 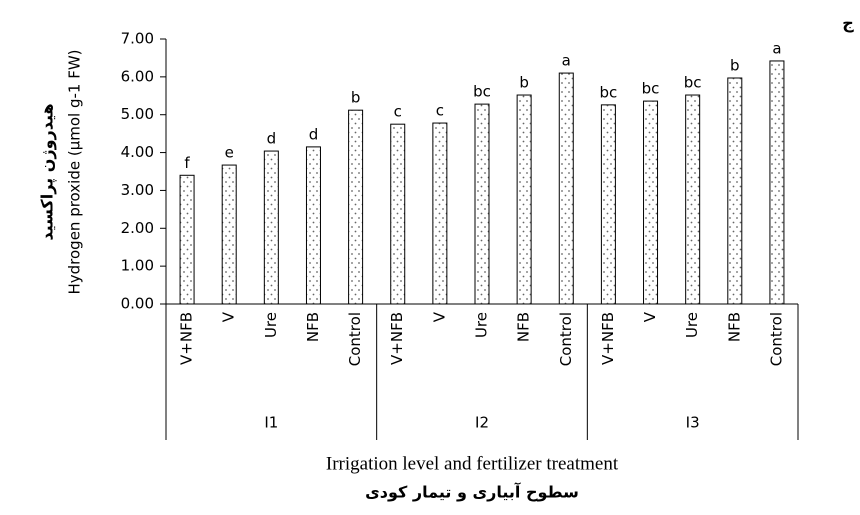 I want to click on y-title: Hydrogen proxide (µmol g-1 FW), so click(x=75, y=171).